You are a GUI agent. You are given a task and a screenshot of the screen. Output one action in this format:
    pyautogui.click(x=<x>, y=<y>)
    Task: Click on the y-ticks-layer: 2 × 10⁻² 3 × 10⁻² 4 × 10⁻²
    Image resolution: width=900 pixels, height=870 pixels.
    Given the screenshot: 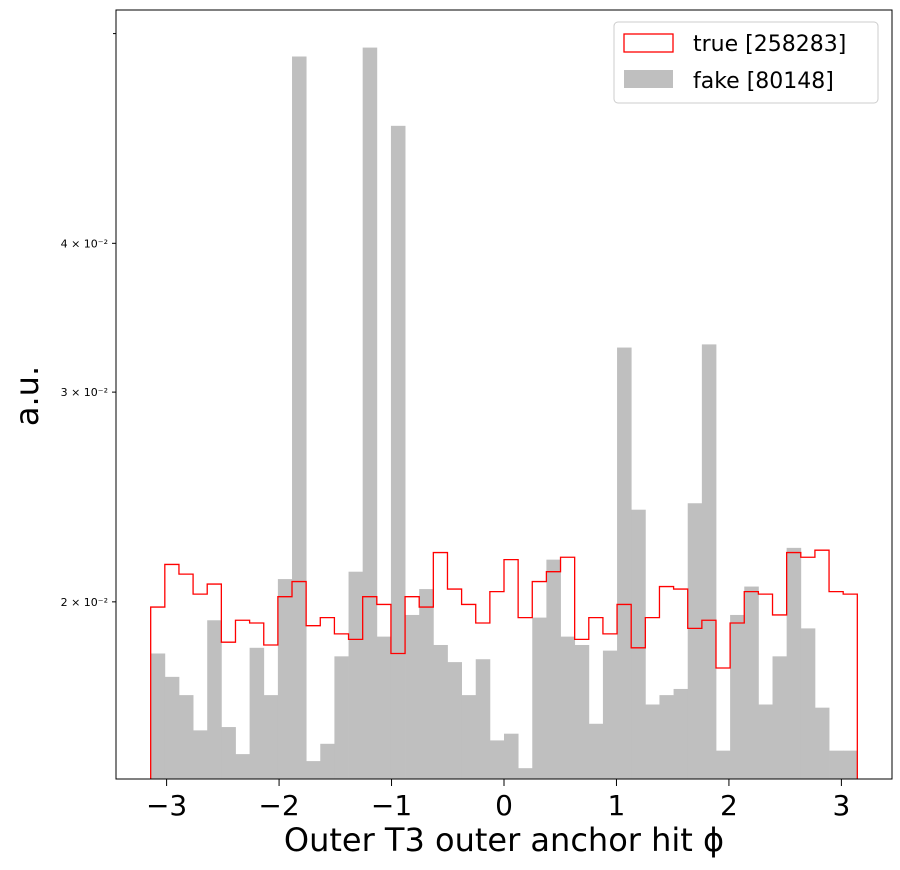 What is the action you would take?
    pyautogui.click(x=88, y=321)
    